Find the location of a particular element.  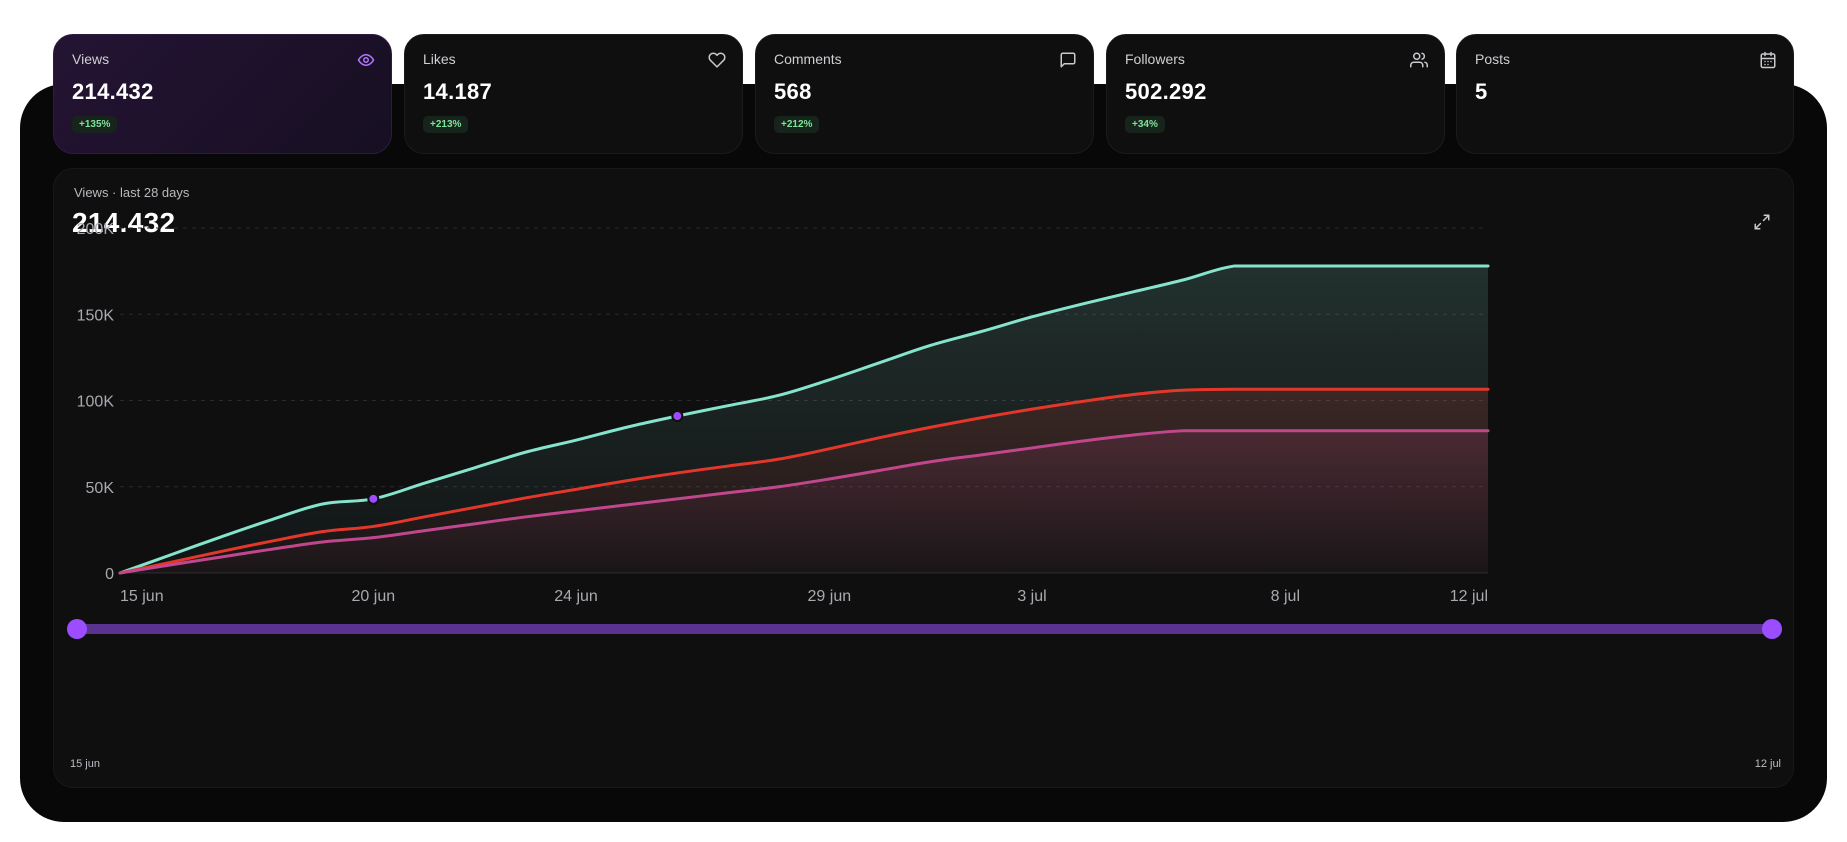

range-slider-fill is located at coordinates (924, 629).